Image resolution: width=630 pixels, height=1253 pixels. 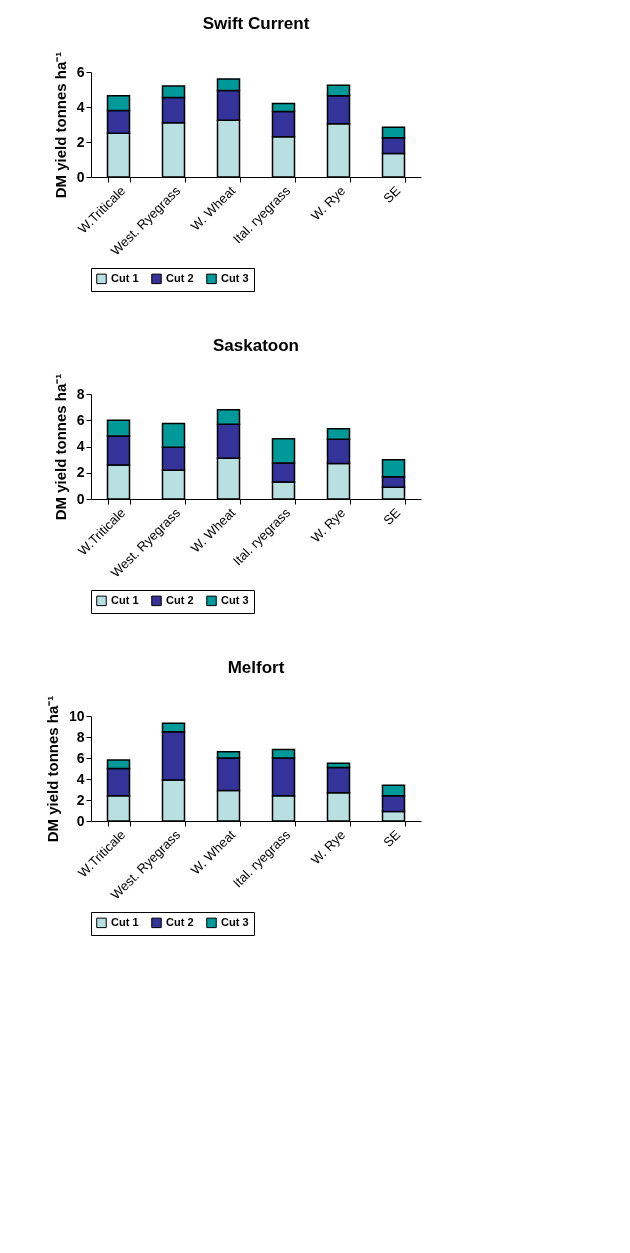 I want to click on chart-title: Swift Current, so click(x=256, y=24).